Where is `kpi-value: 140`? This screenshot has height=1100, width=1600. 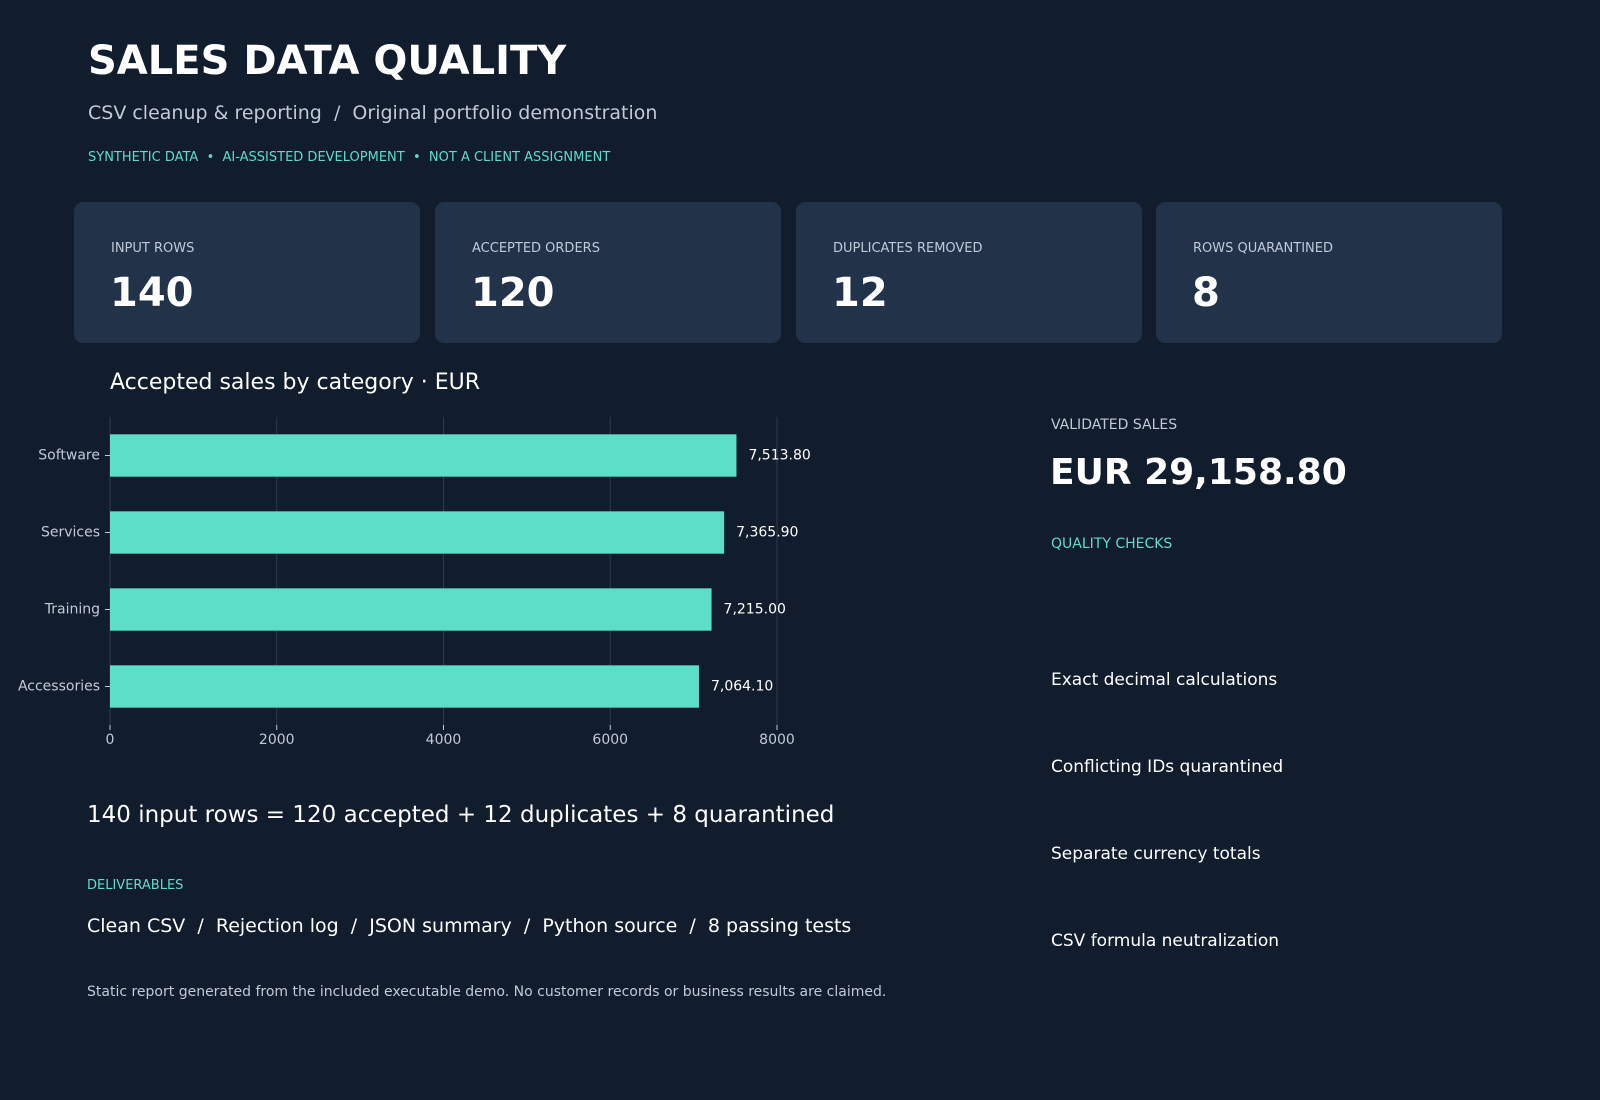 kpi-value: 140 is located at coordinates (152, 293).